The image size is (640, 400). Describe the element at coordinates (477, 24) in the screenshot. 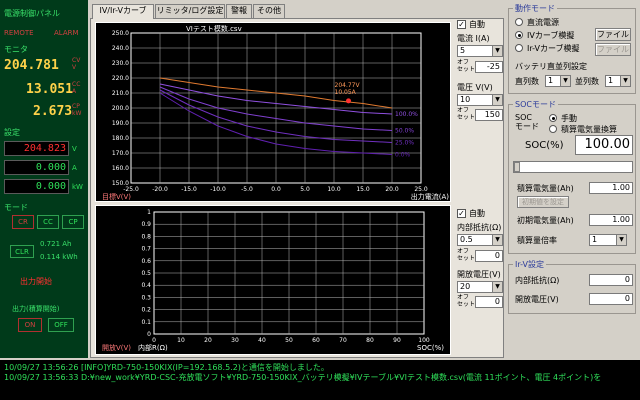

I see `auto-label-top: 自動` at that location.